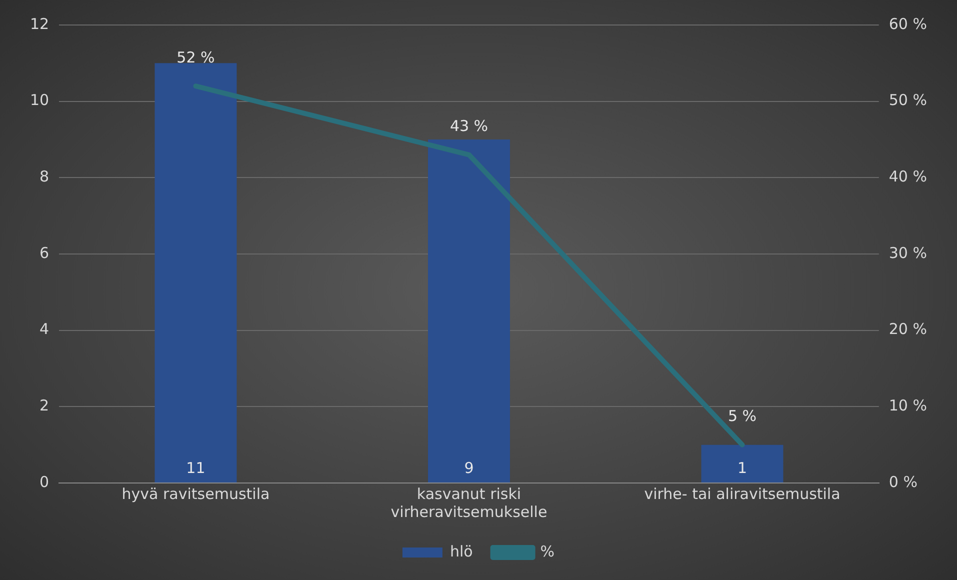 This screenshot has width=957, height=580. Describe the element at coordinates (903, 481) in the screenshot. I see `y2-tick-label: 0 %` at that location.